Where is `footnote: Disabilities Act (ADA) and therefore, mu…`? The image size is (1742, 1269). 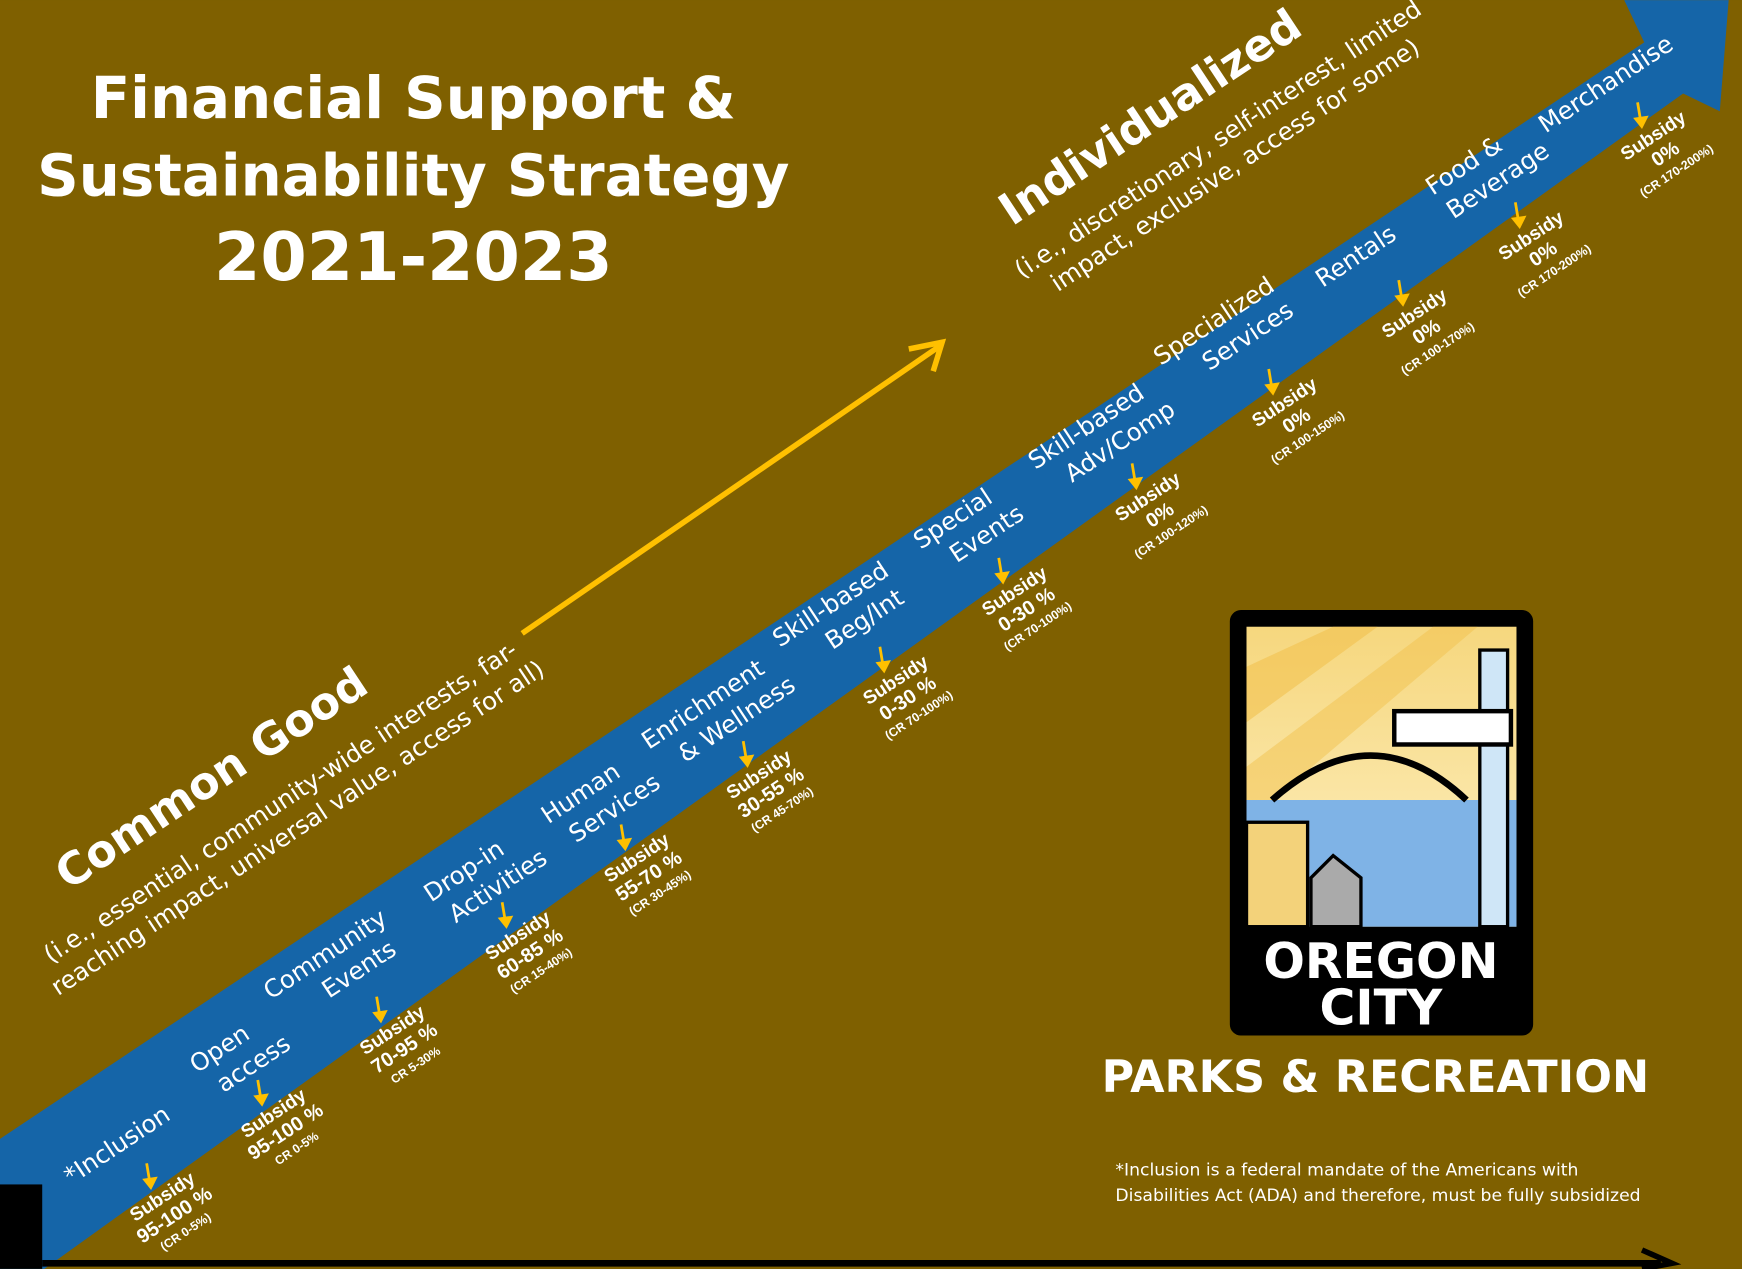 footnote: Disabilities Act (ADA) and therefore, mu… is located at coordinates (1377, 1196).